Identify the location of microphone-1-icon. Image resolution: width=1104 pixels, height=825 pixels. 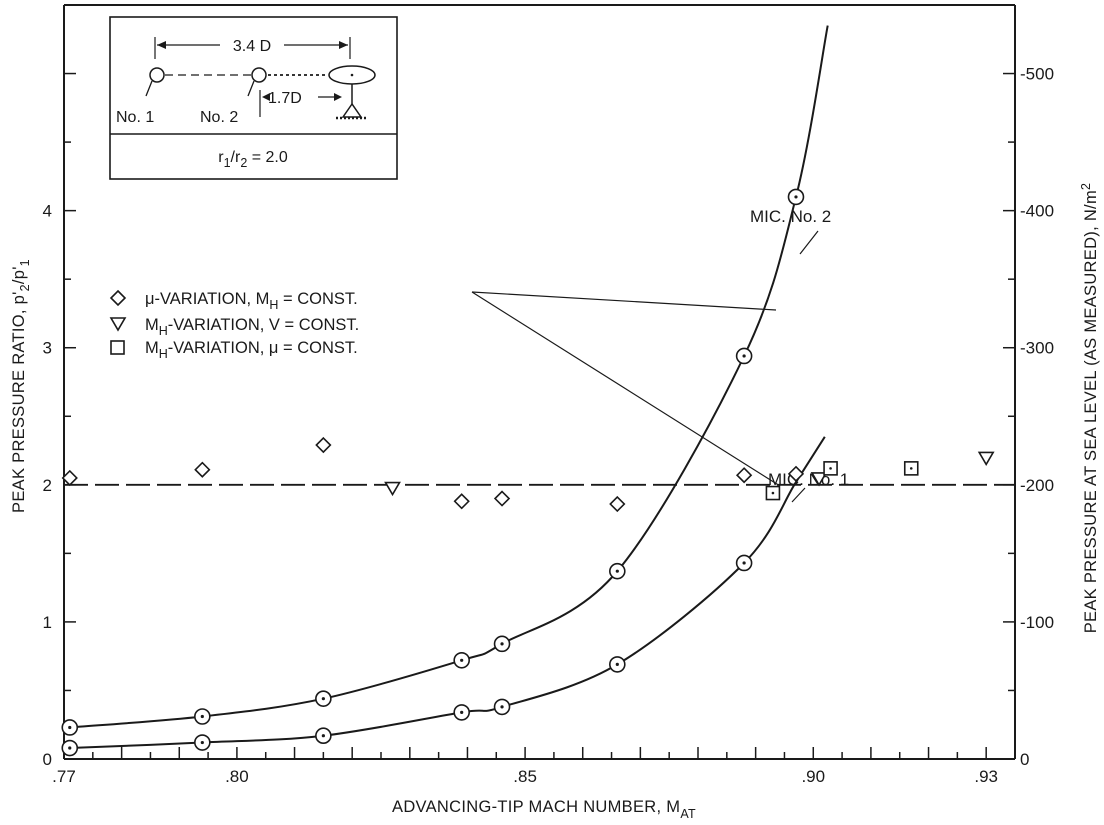
(157, 75).